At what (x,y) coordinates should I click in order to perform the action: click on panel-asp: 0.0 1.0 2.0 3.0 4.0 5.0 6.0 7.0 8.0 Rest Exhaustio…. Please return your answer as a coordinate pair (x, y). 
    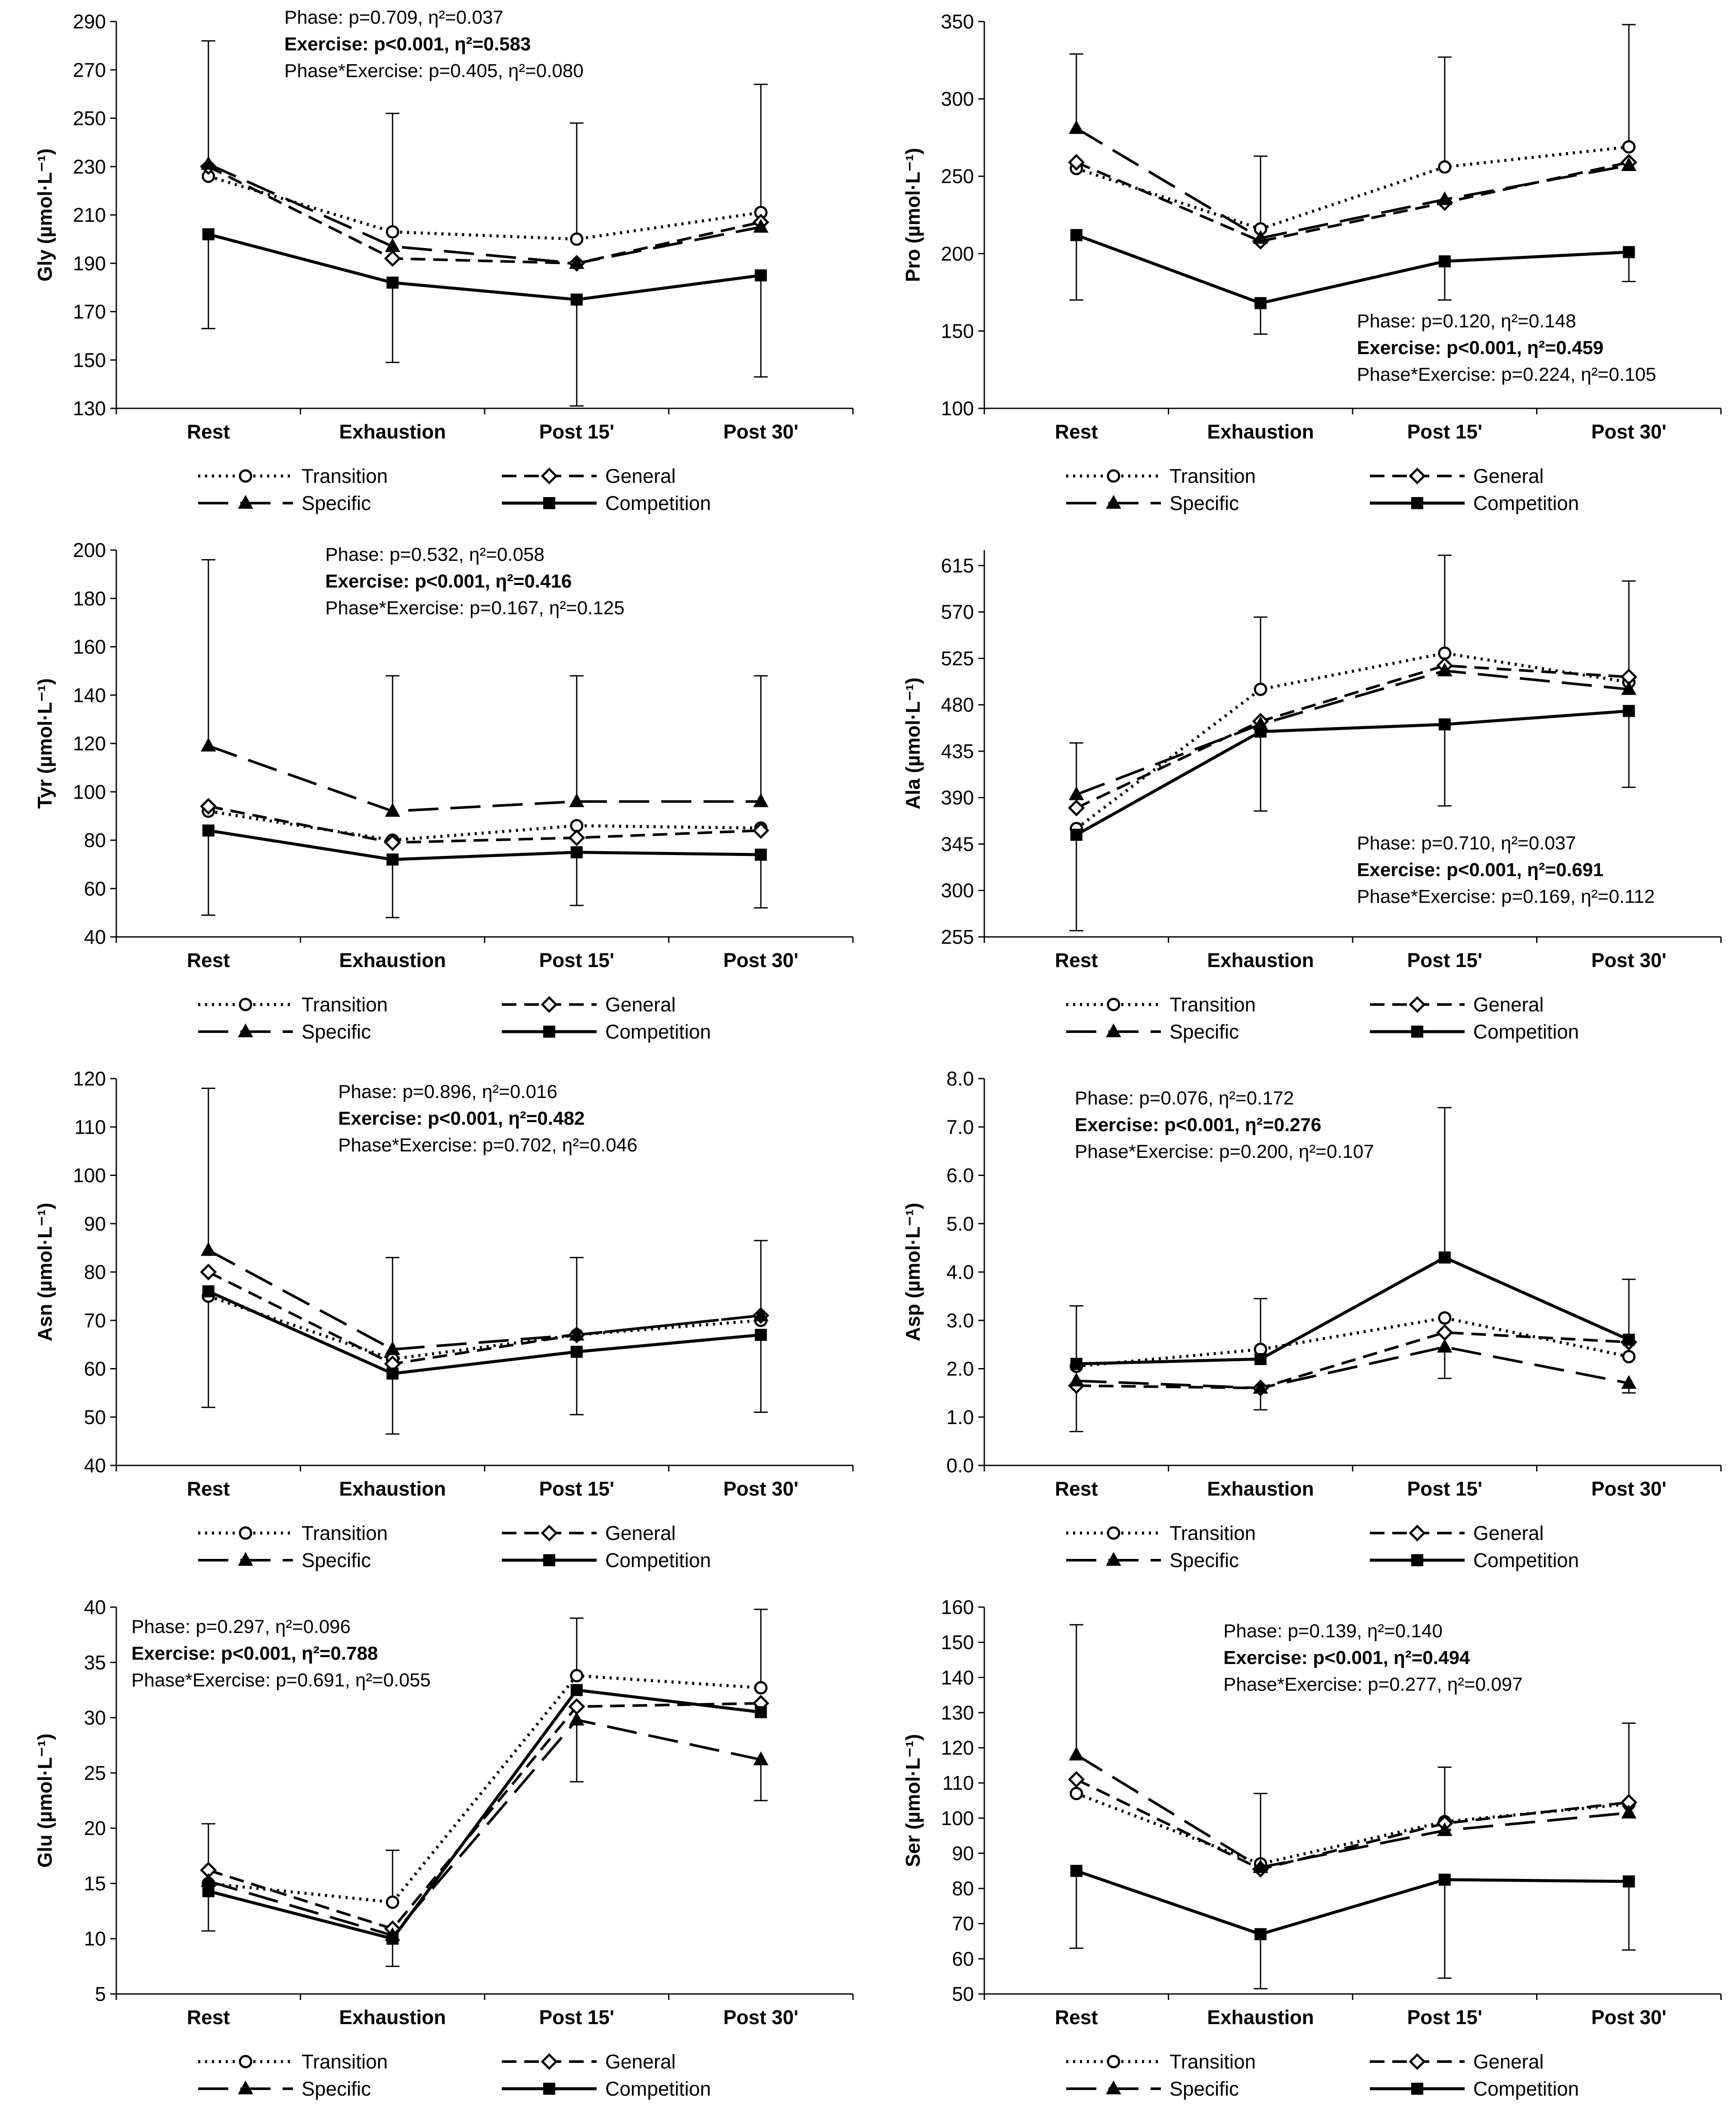
    Looking at the image, I should click on (1312, 1319).